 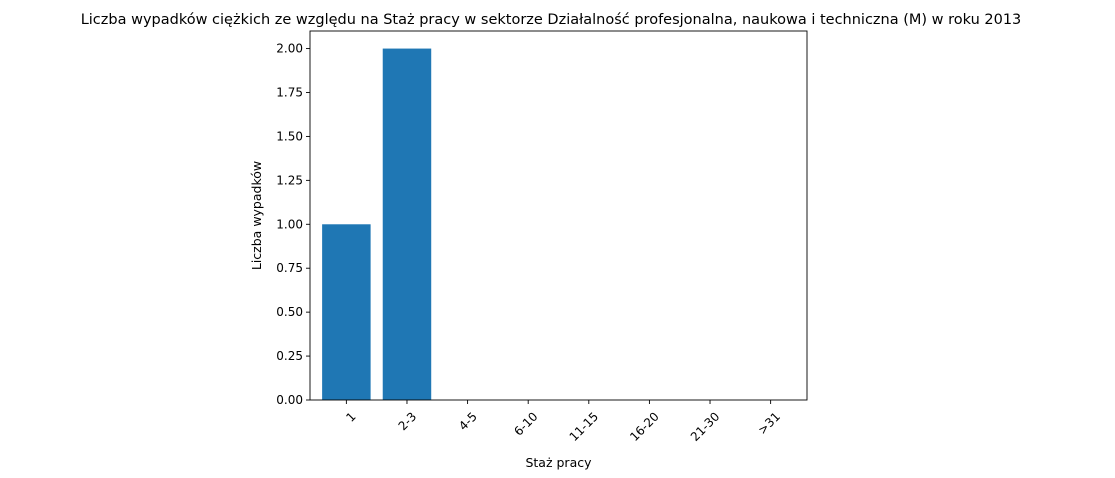 I want to click on y-tick-label: 1.75, so click(x=289, y=93).